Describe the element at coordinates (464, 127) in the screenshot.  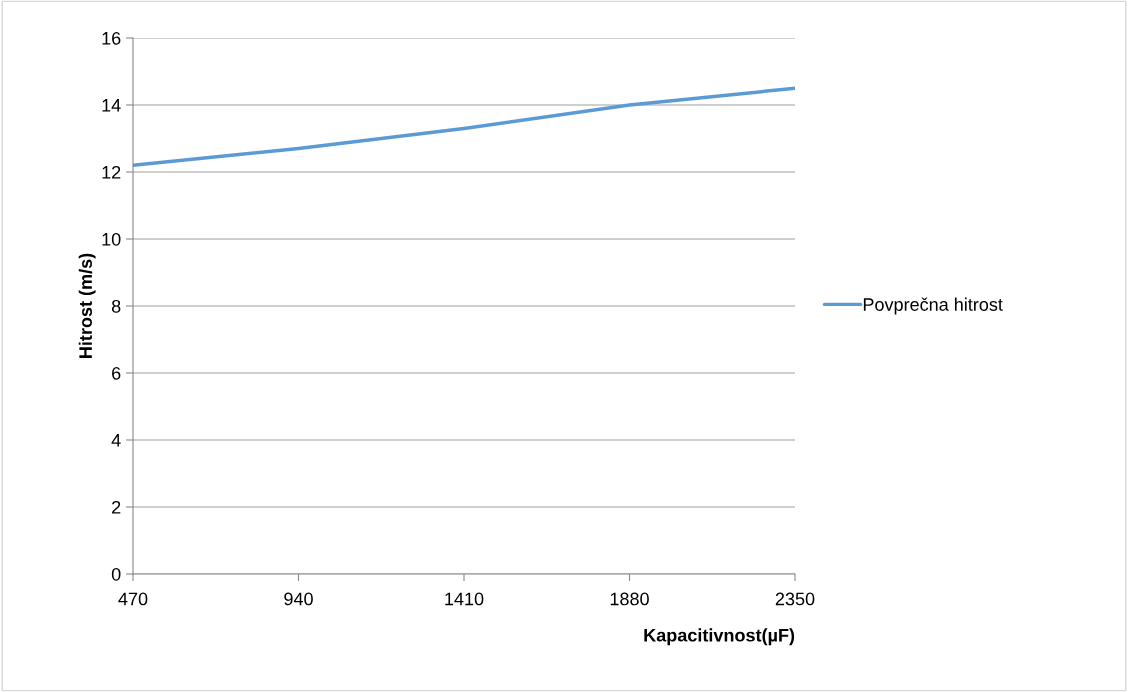
I see `line-series` at that location.